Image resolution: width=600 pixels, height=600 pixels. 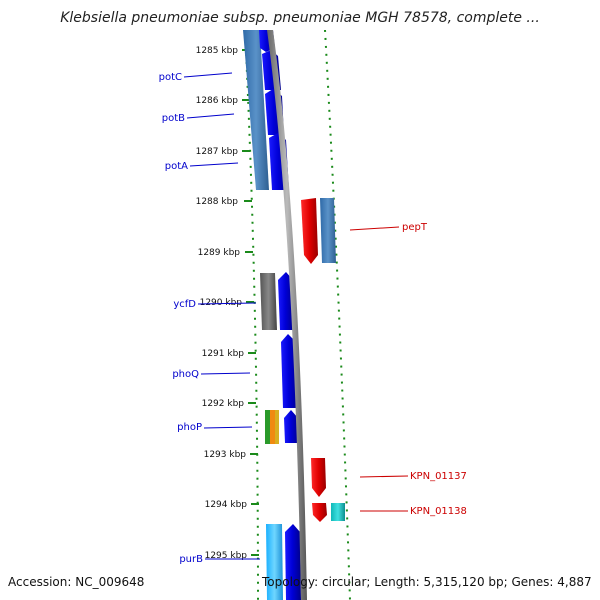 I want to click on tick-group-1291: 1291 kbp, so click(x=229, y=354).